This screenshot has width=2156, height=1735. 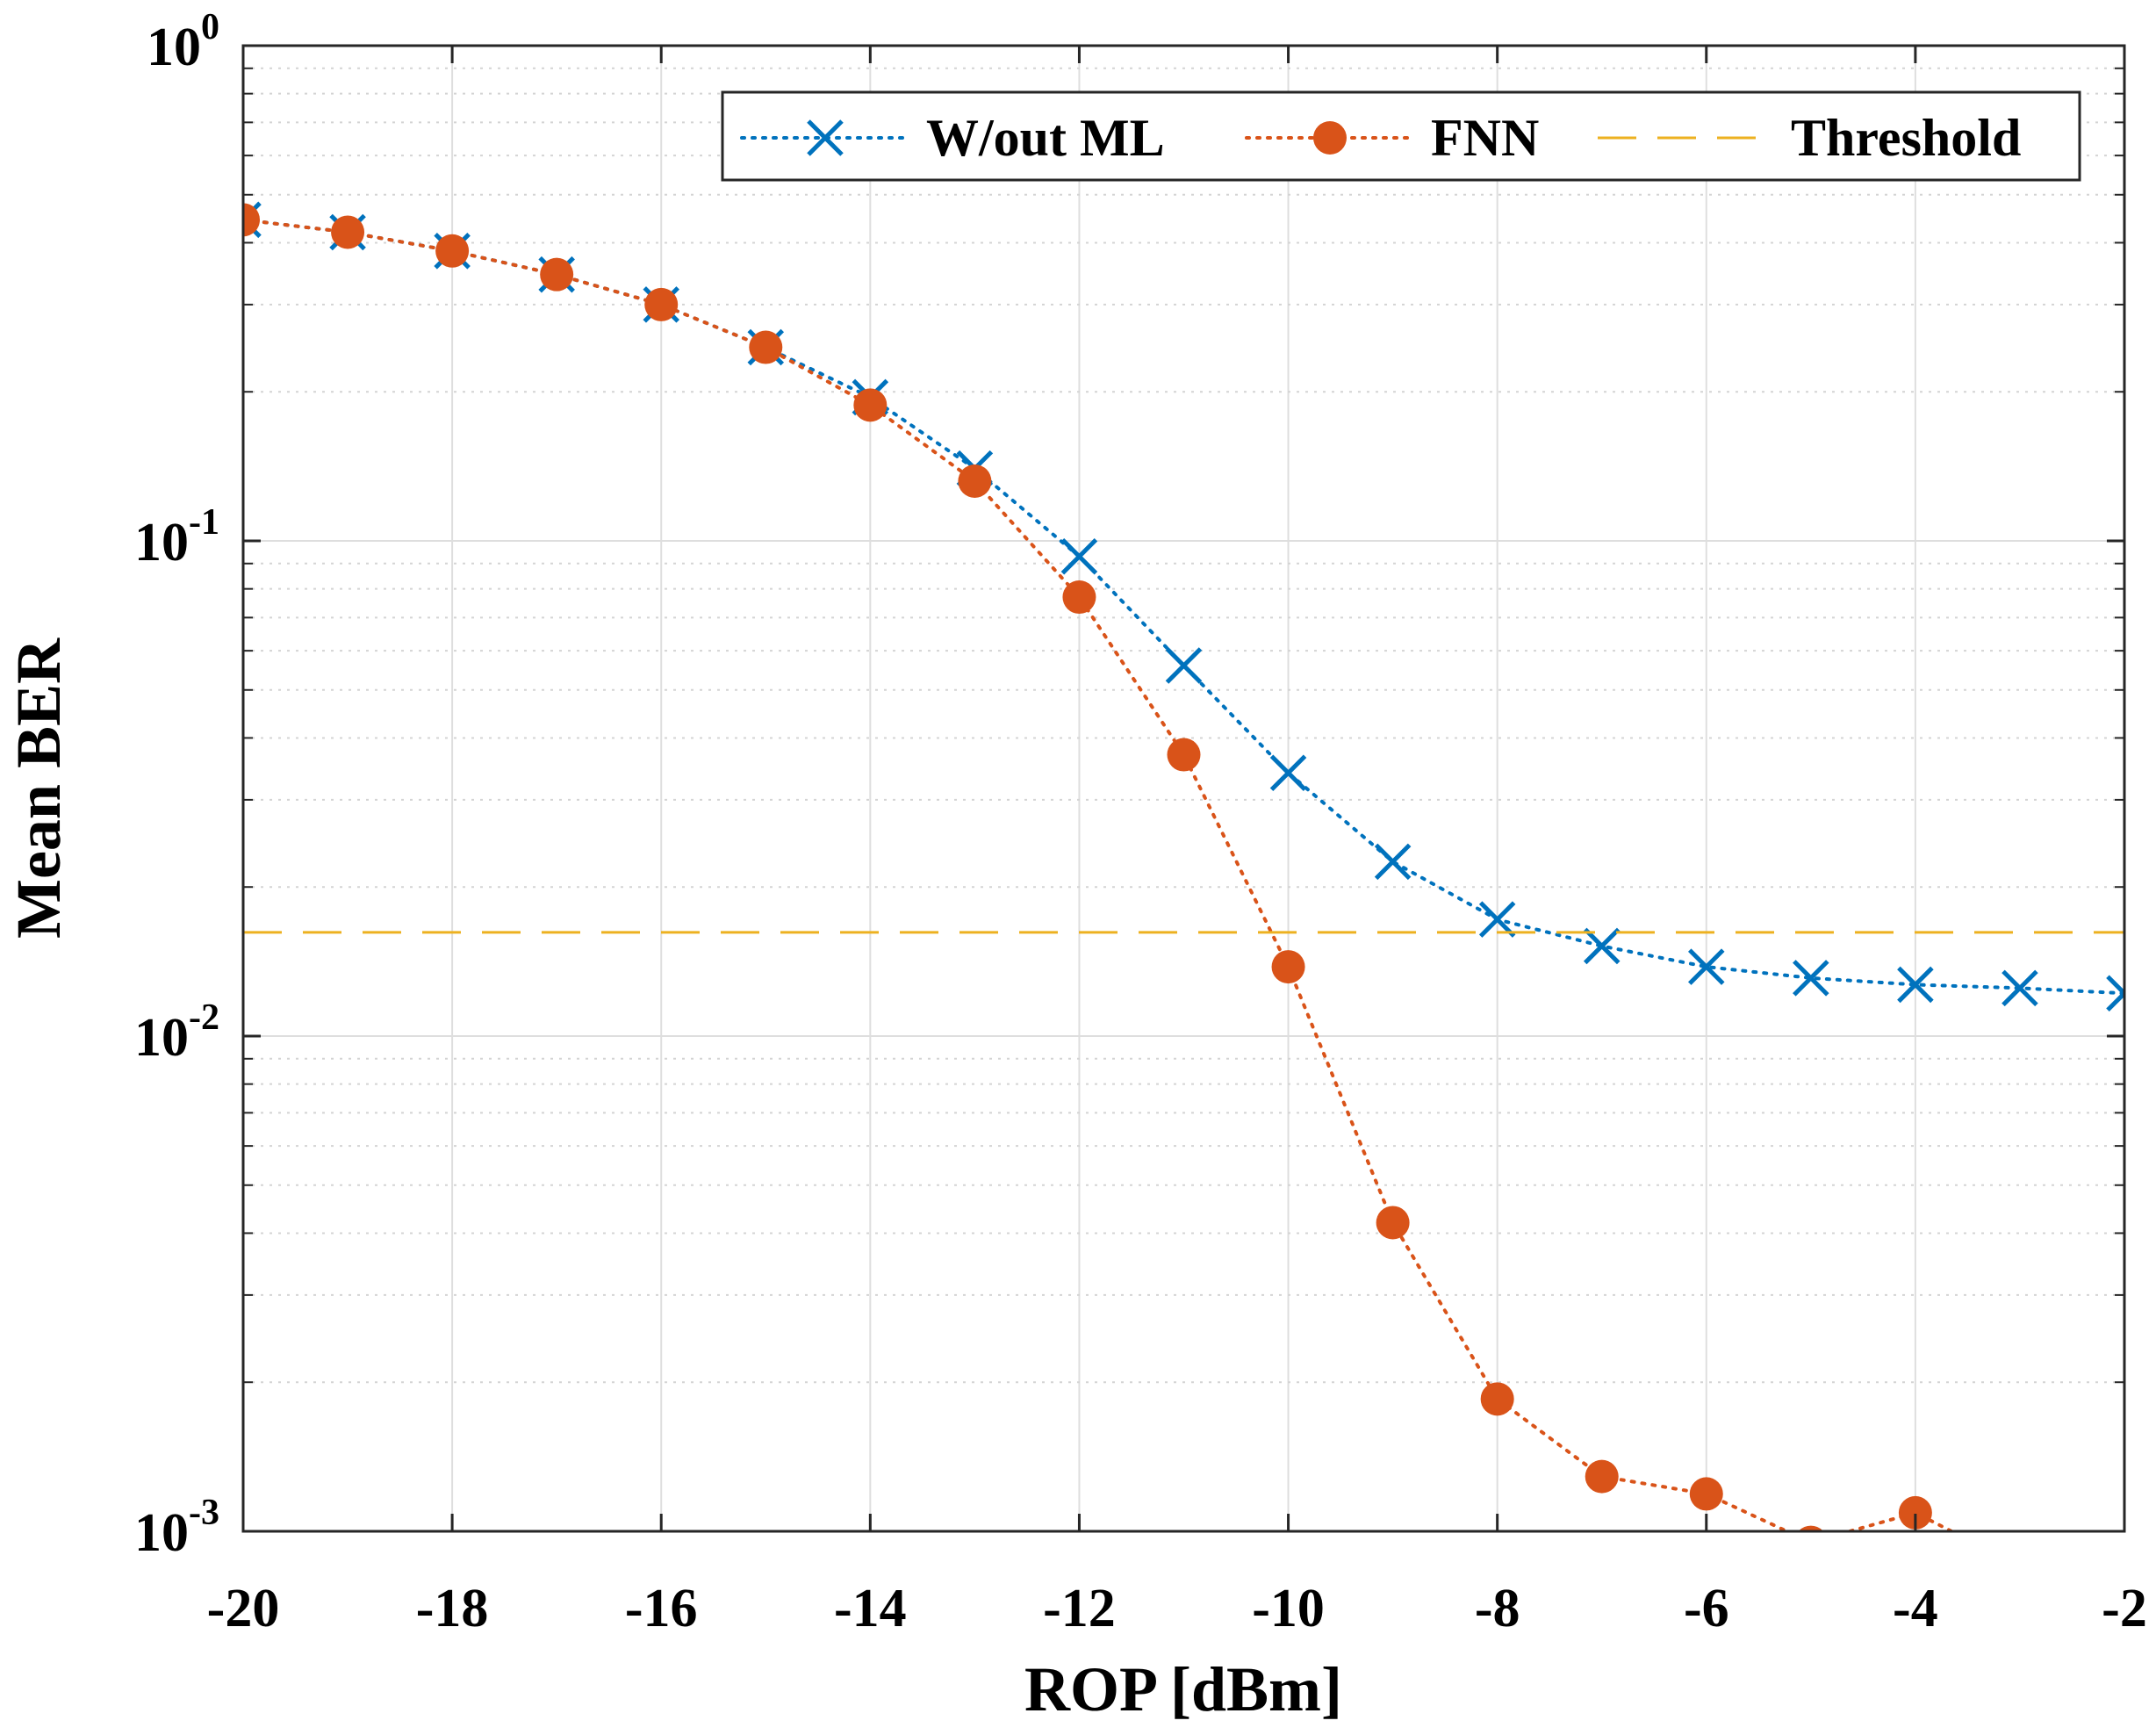 I want to click on legend-entries: W/out ML FNN Threshold, so click(x=1380, y=138).